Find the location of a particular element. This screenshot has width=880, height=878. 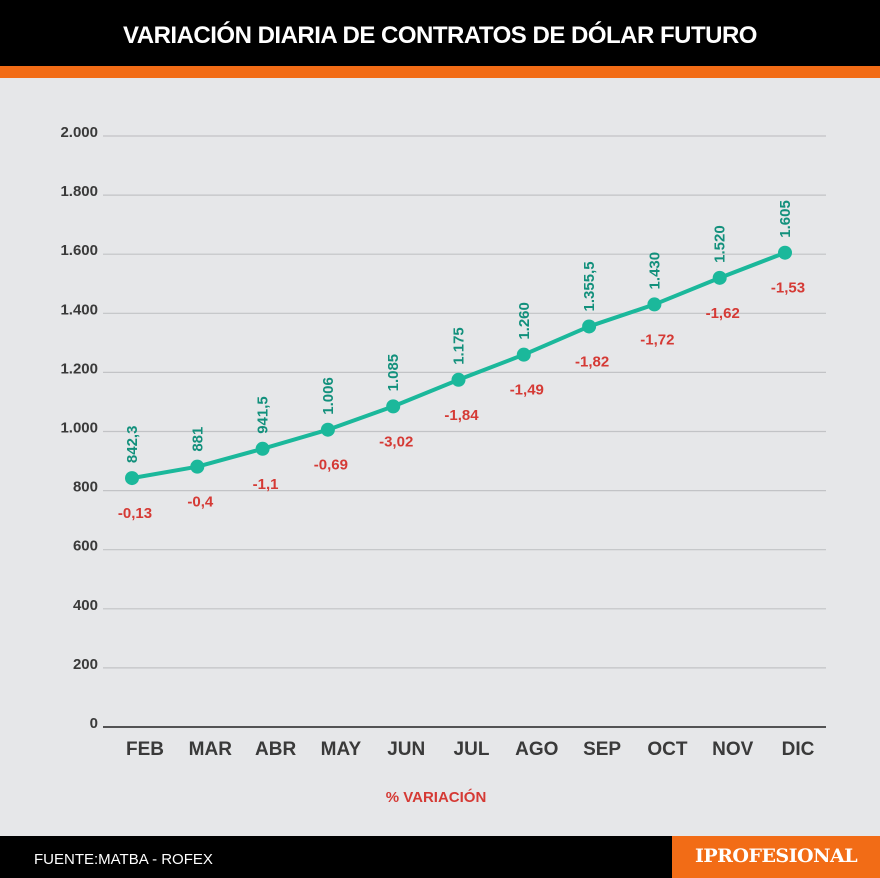

data-value-label: 941,5 is located at coordinates (263, 415).